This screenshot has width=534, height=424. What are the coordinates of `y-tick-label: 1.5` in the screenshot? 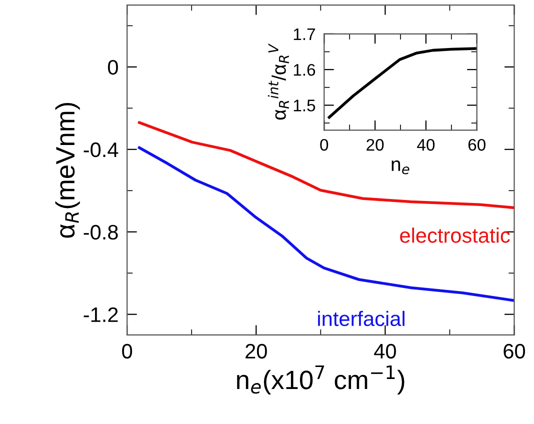 It's located at (305, 106).